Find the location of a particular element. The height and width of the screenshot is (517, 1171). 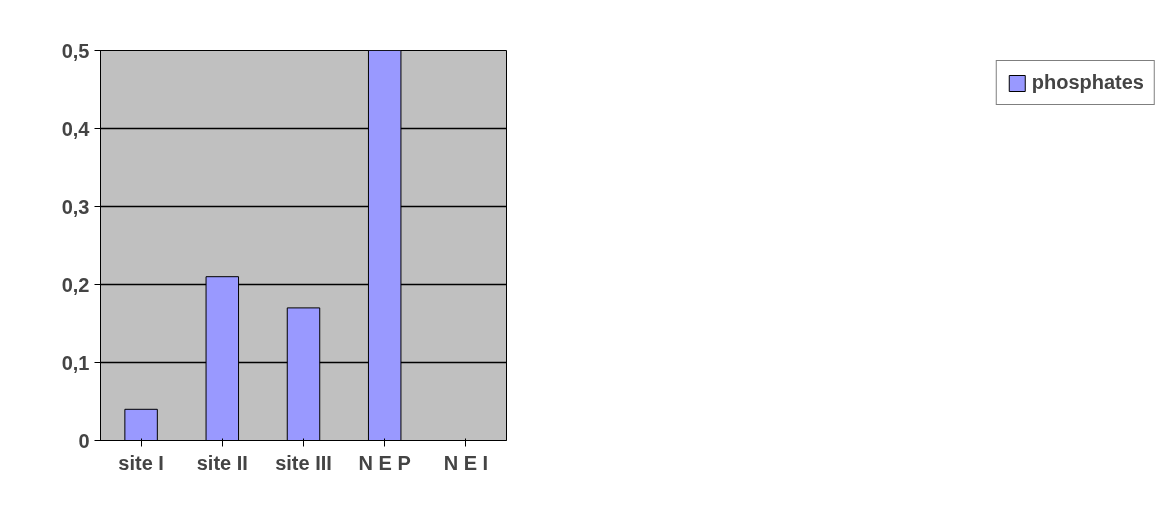

y-tick-label: 0 is located at coordinates (84, 440).